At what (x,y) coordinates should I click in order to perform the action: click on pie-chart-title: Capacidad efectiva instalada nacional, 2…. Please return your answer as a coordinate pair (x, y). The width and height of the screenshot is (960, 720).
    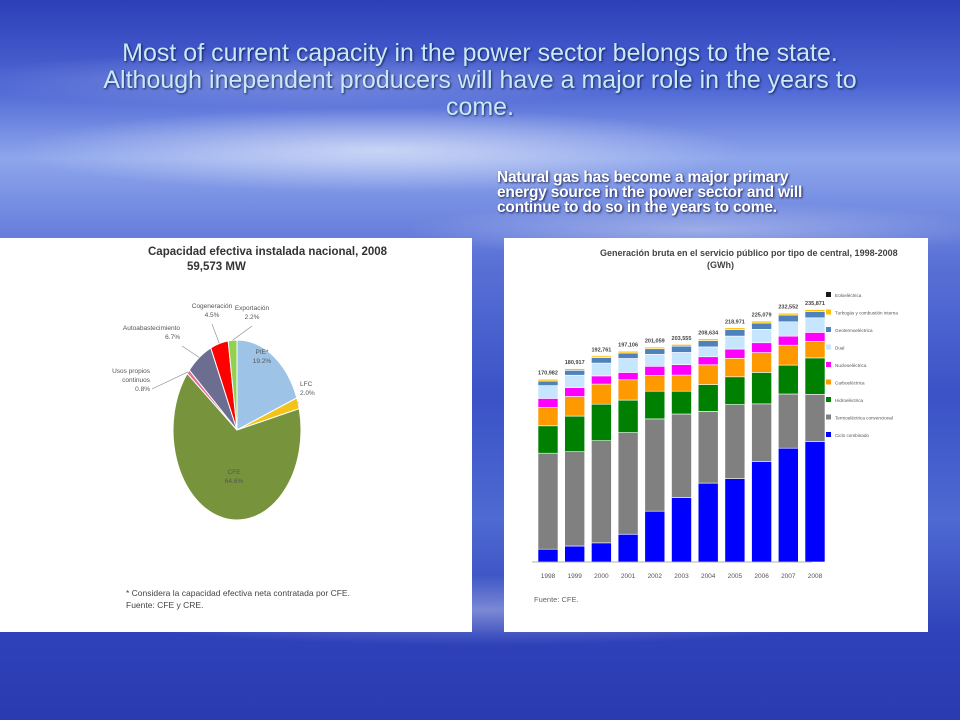
    Looking at the image, I should click on (268, 252).